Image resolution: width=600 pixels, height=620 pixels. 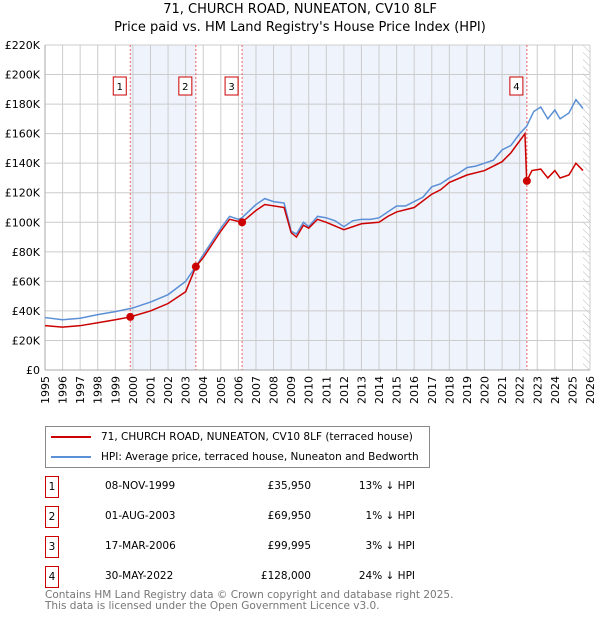 What do you see at coordinates (289, 516) in the screenshot?
I see `sale-price: £69,950` at bounding box center [289, 516].